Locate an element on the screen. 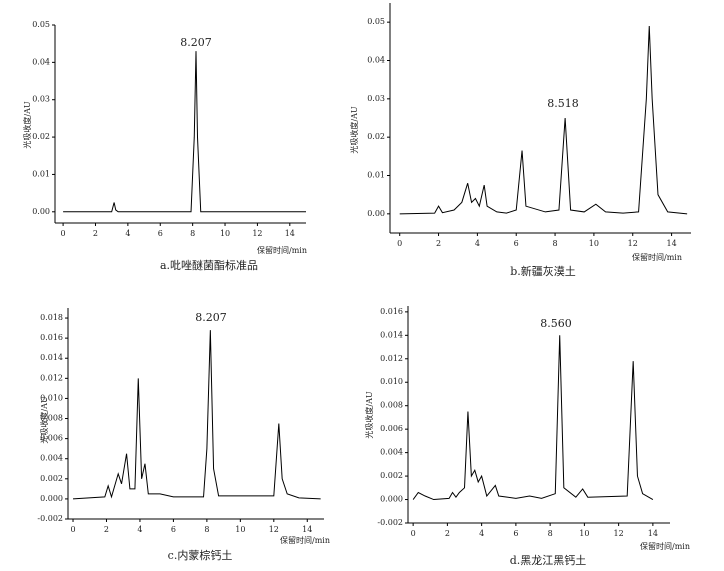 This screenshot has width=724, height=571. chart-title: a.吡唑醚菌酯标准品 is located at coordinates (209, 265).